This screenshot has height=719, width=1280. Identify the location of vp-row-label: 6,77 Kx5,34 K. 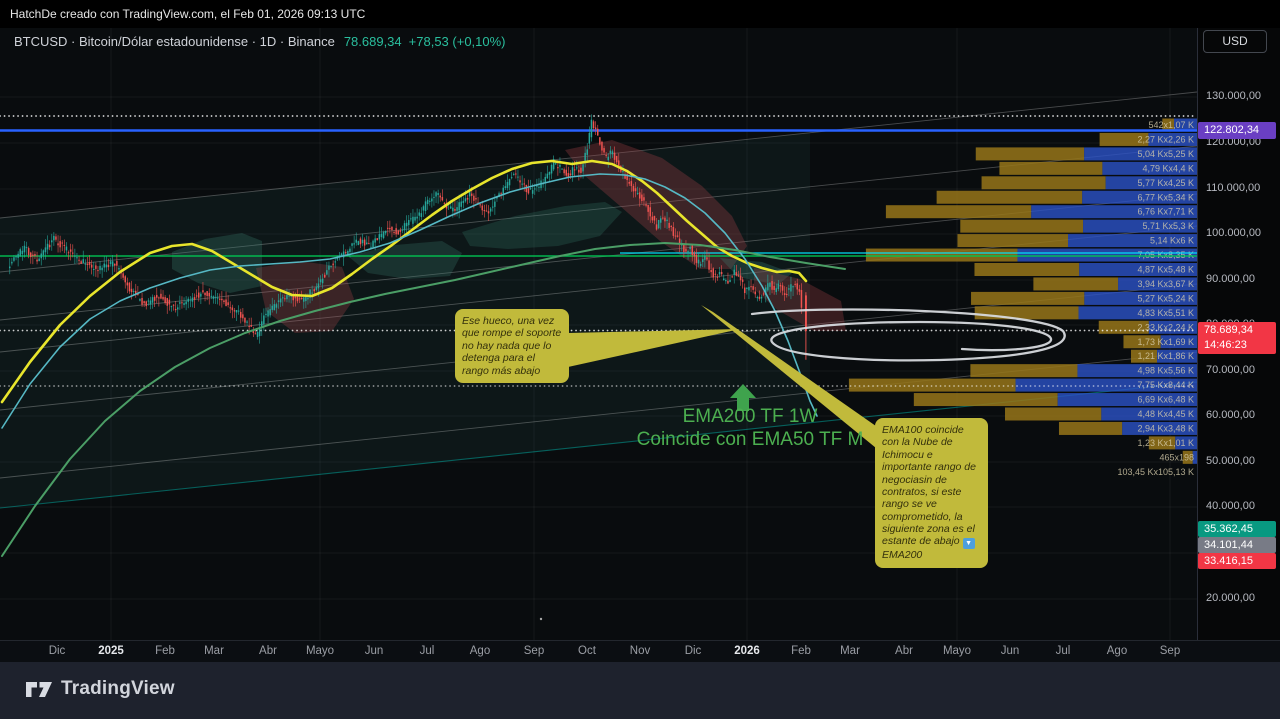
(1165, 197).